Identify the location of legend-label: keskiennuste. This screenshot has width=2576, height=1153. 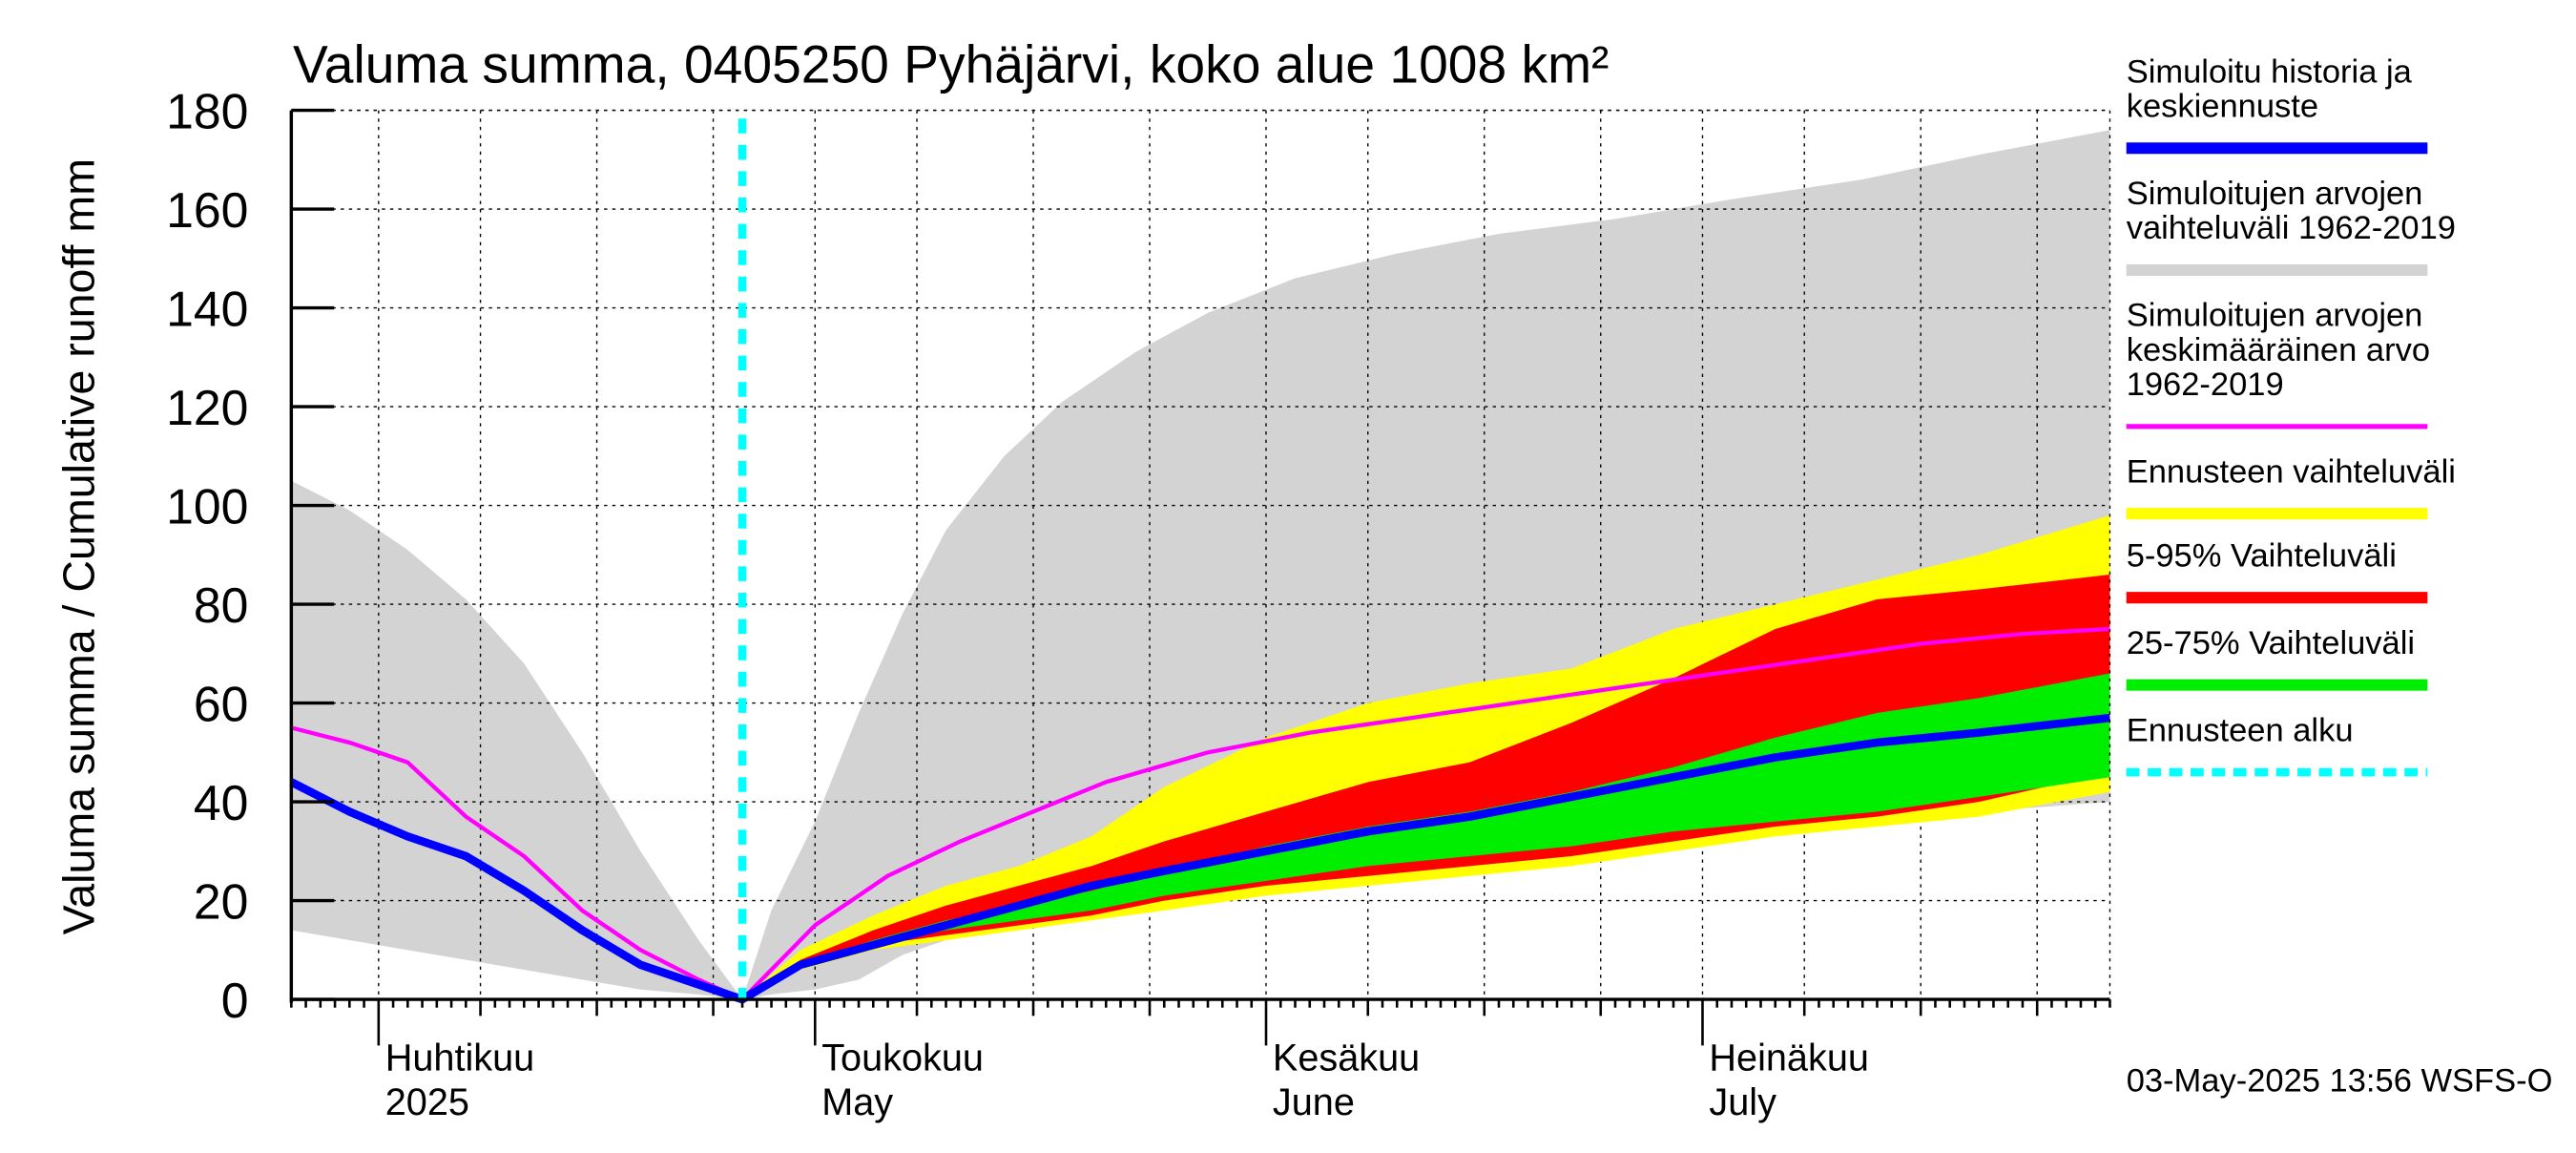
(2222, 106).